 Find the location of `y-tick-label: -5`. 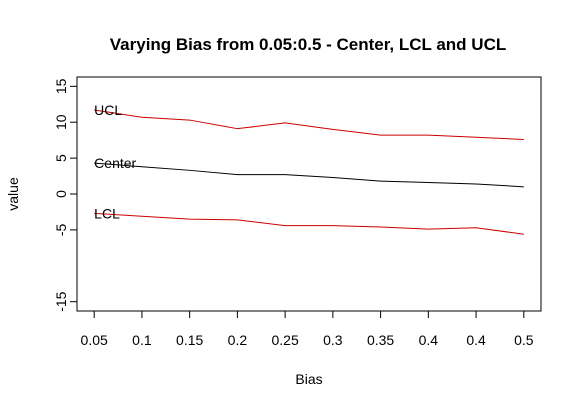

y-tick-label: -5 is located at coordinates (61, 229).